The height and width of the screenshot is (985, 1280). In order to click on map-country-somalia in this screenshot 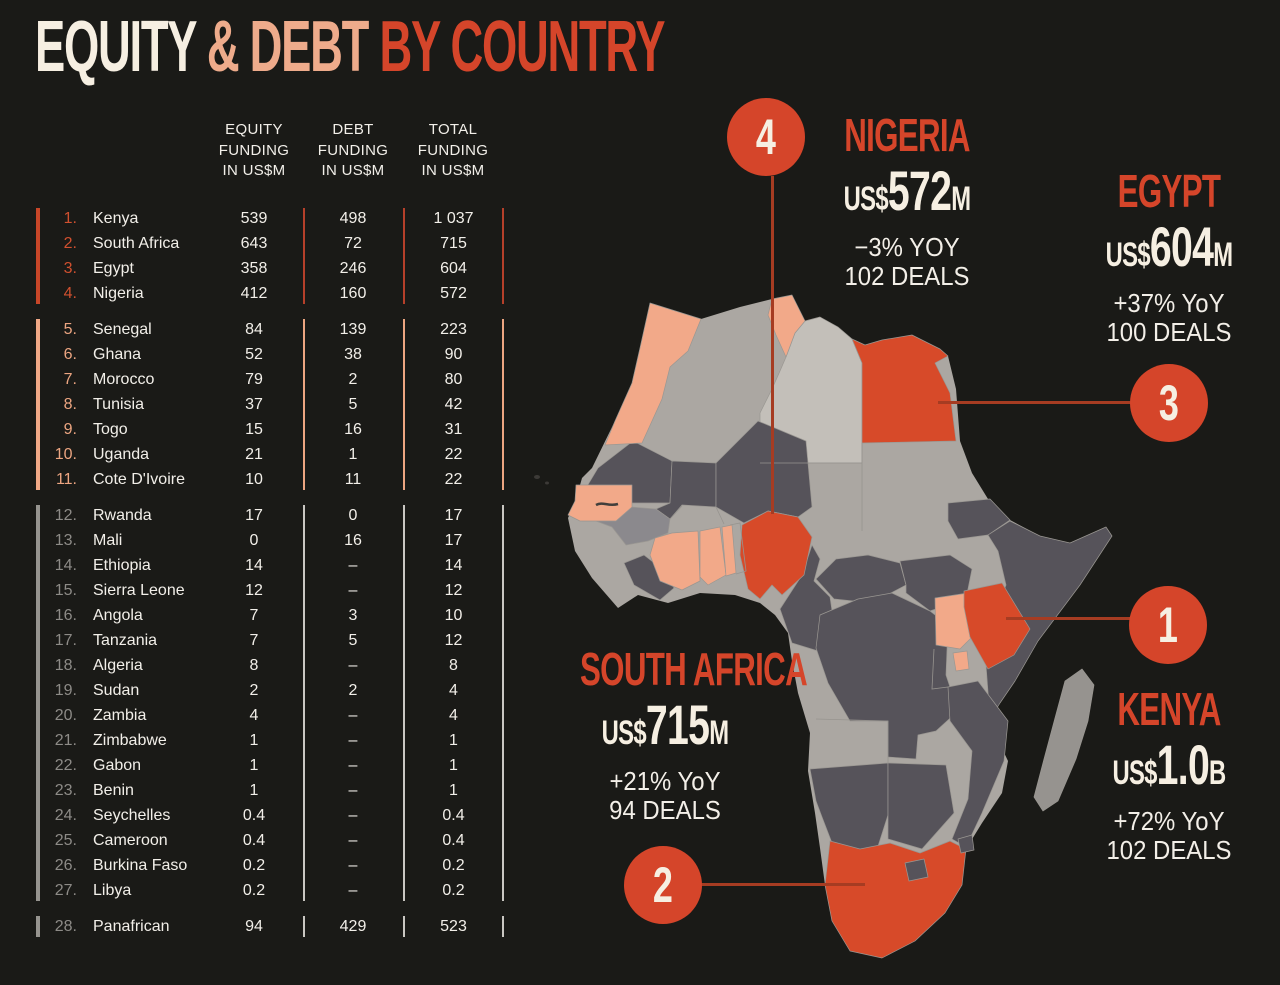, I will do `click(1049, 620)`.